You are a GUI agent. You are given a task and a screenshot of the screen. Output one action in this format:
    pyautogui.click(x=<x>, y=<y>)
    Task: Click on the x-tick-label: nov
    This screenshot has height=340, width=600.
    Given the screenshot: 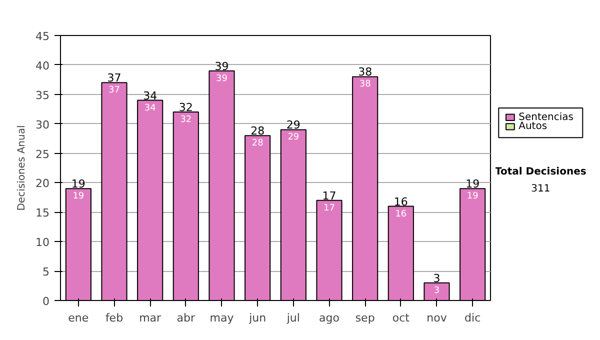 What is the action you would take?
    pyautogui.click(x=437, y=318)
    